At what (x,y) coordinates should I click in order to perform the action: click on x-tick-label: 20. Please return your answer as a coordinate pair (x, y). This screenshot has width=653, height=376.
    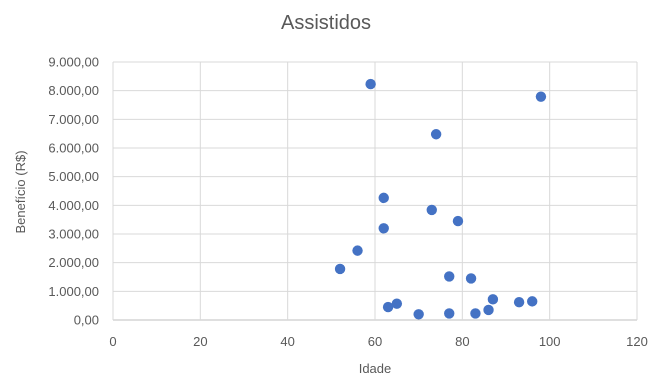
    Looking at the image, I should click on (200, 341).